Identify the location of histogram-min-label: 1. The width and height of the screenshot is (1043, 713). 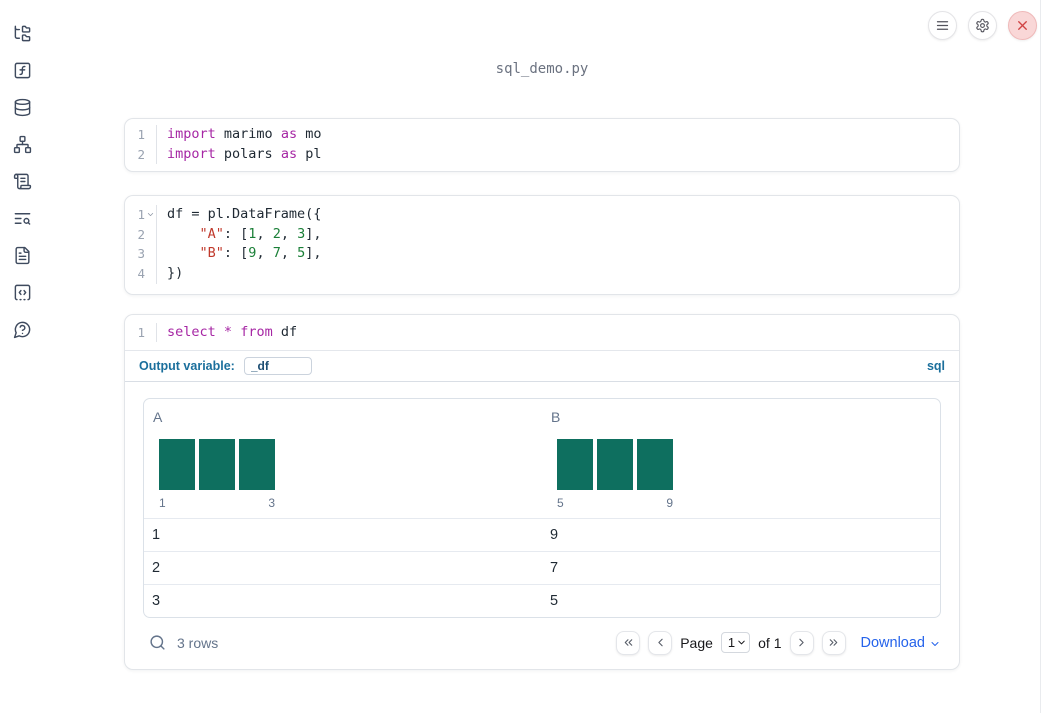
(162, 503).